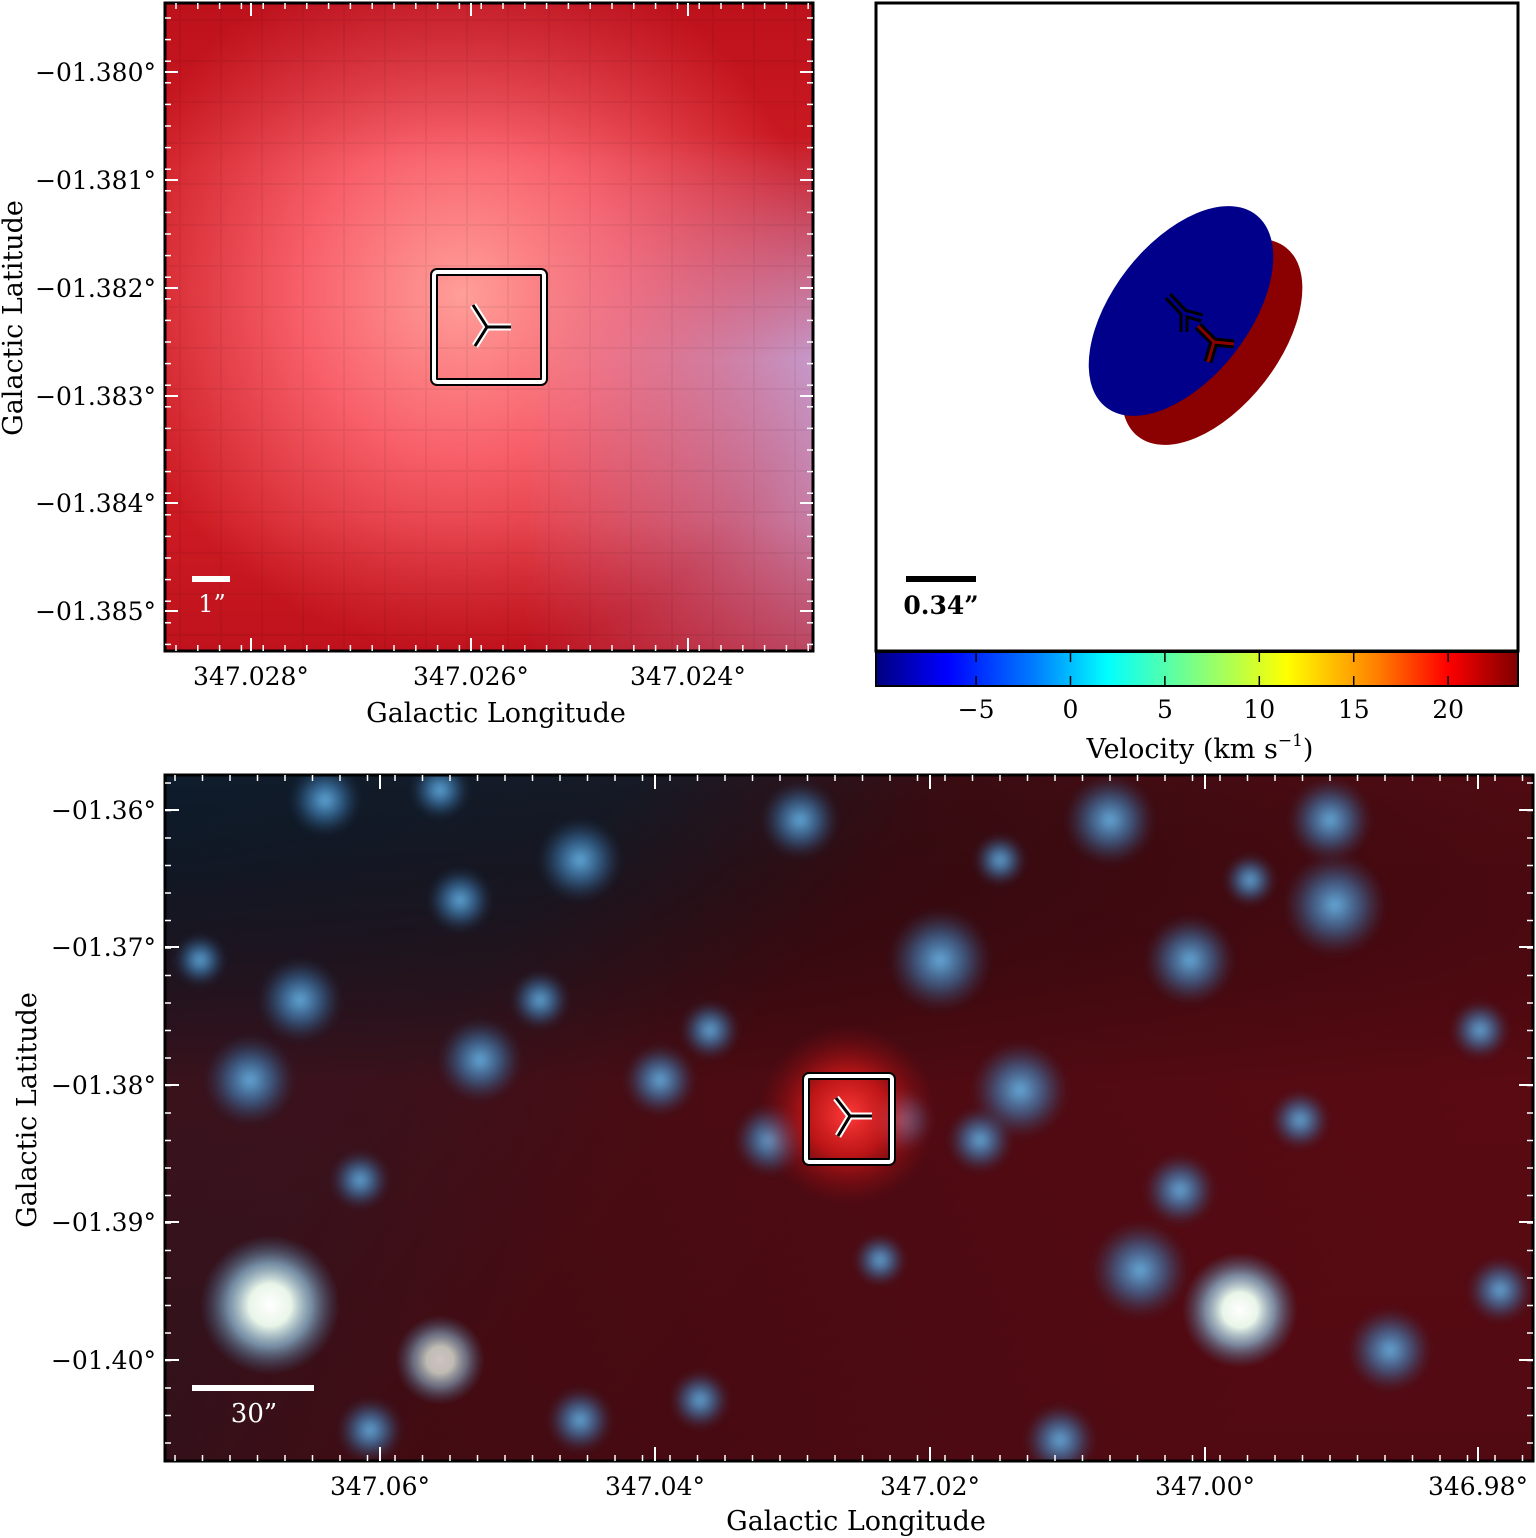 This screenshot has width=1536, height=1538. What do you see at coordinates (1259, 709) in the screenshot?
I see `colorbar-tick-label: 10` at bounding box center [1259, 709].